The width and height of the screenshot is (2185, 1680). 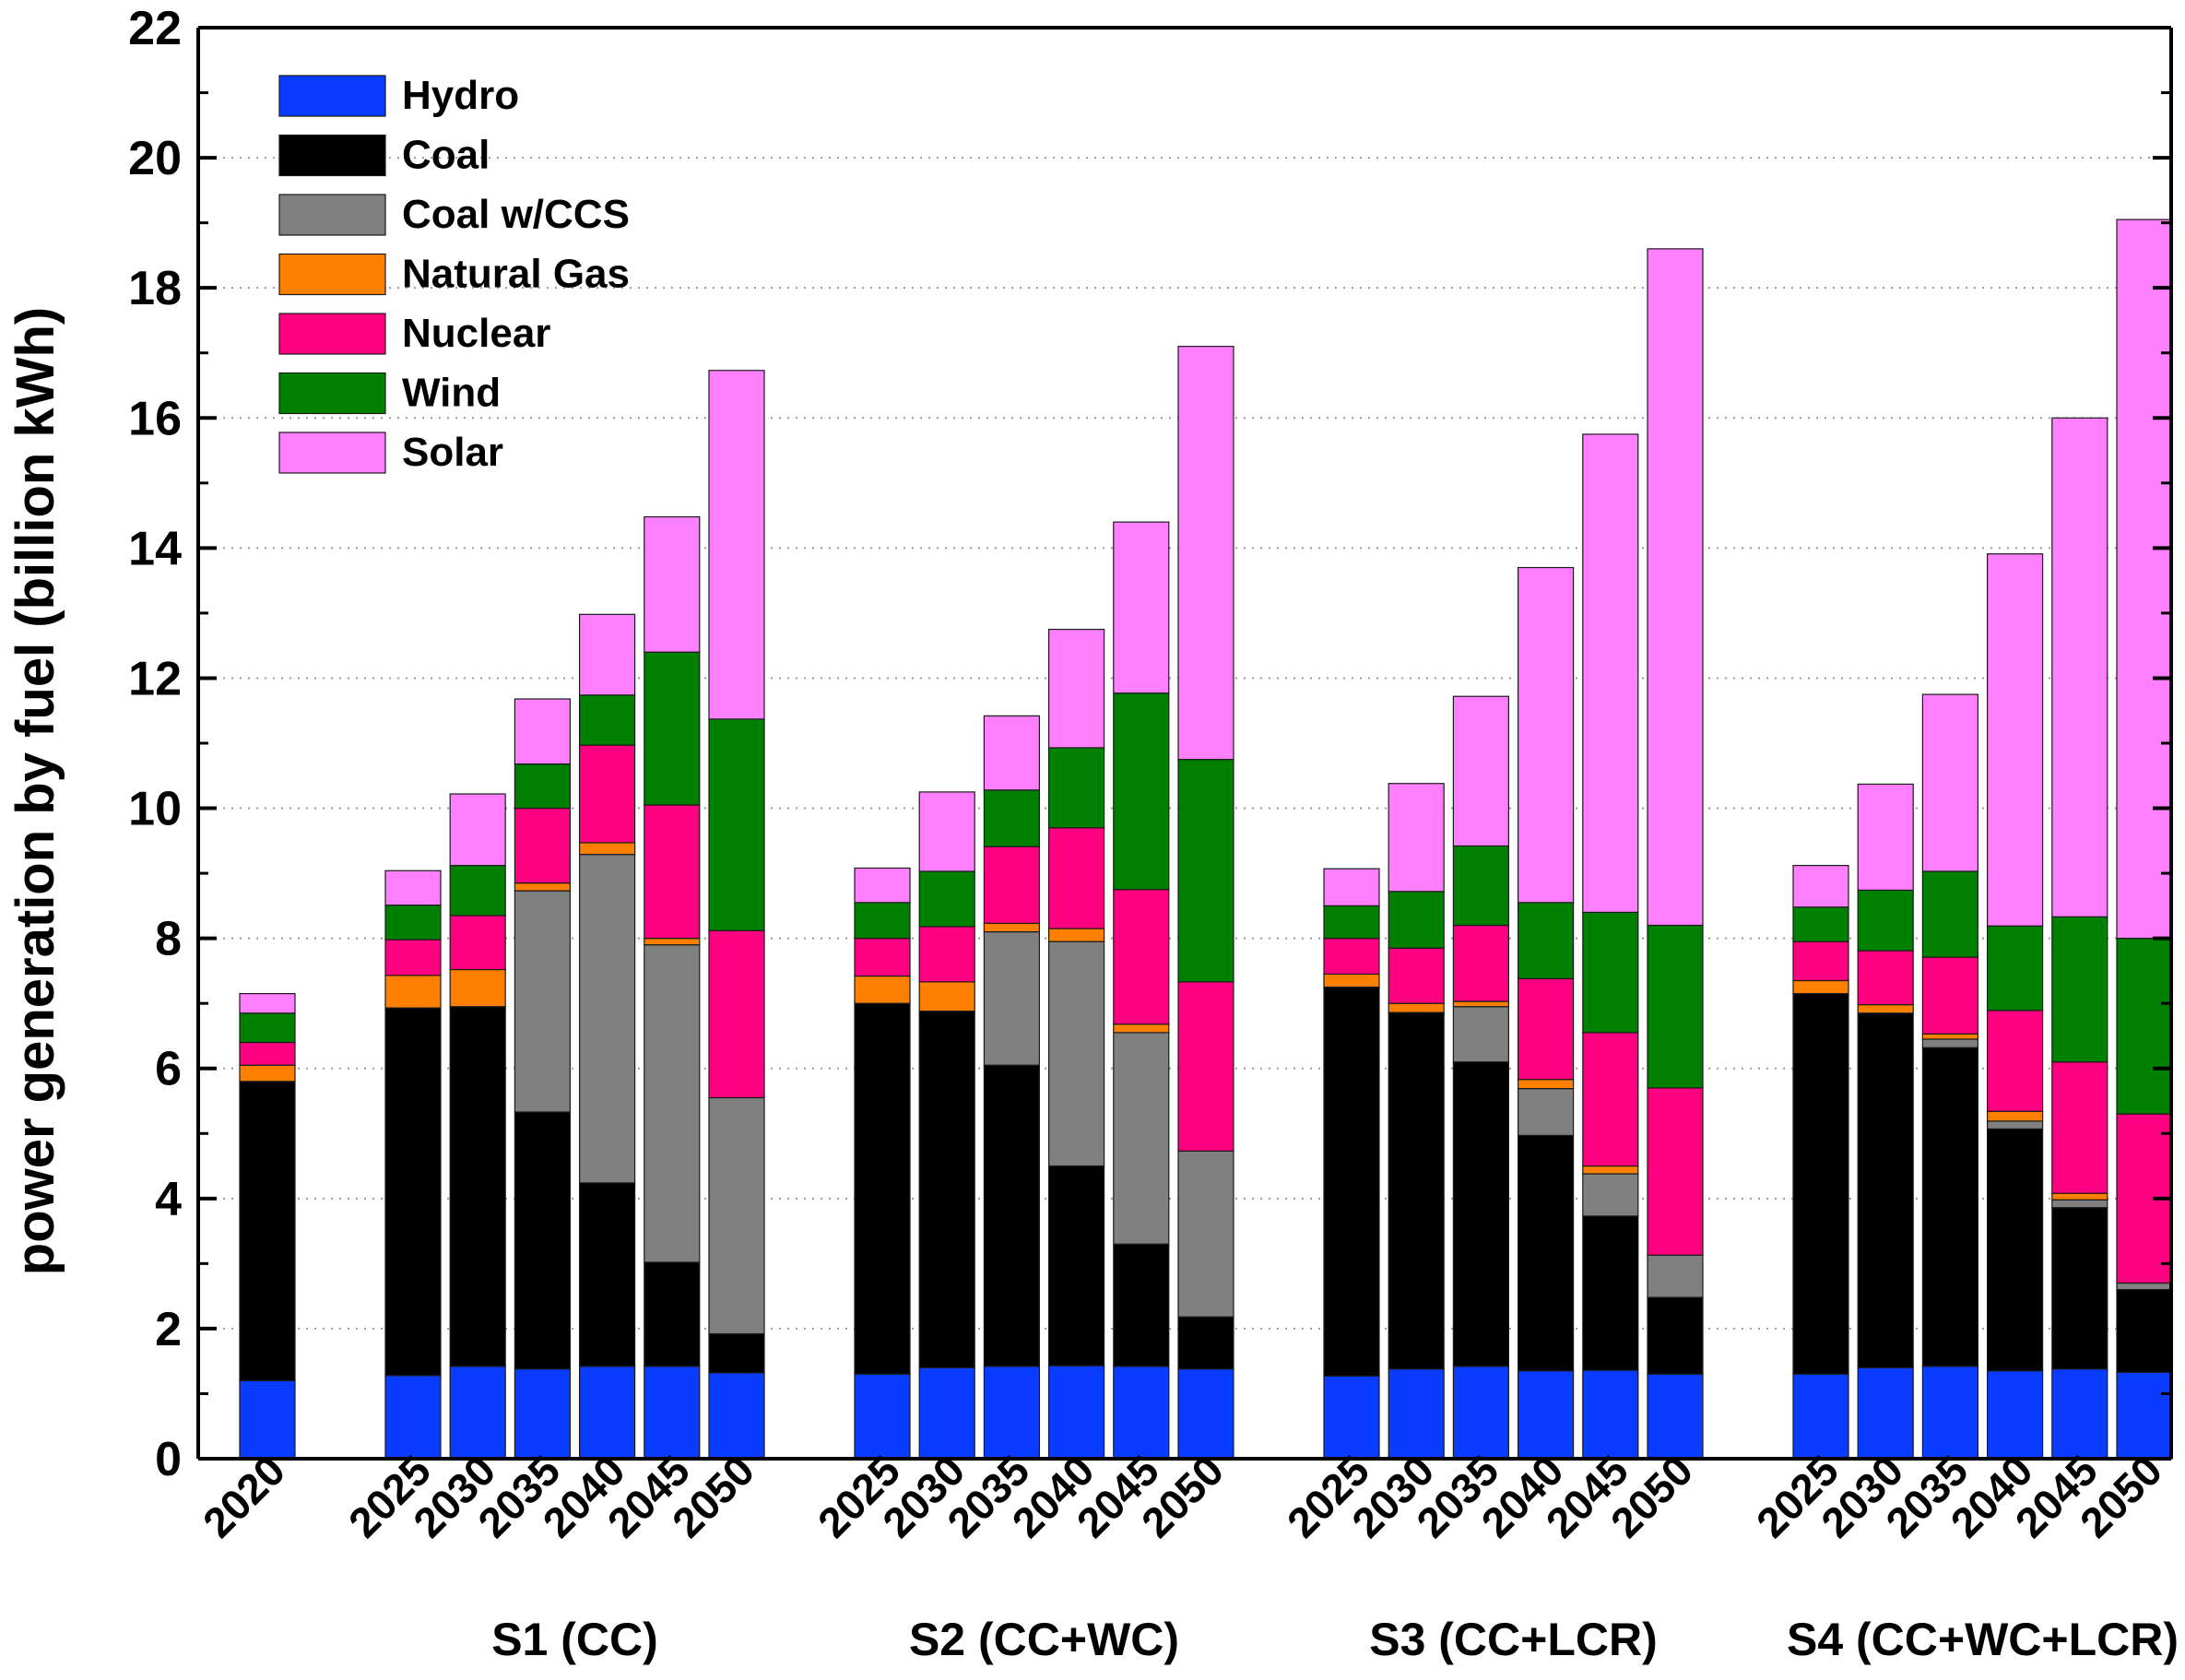 I want to click on group-label: S4 (CC+WC+LCR), so click(x=1983, y=1639).